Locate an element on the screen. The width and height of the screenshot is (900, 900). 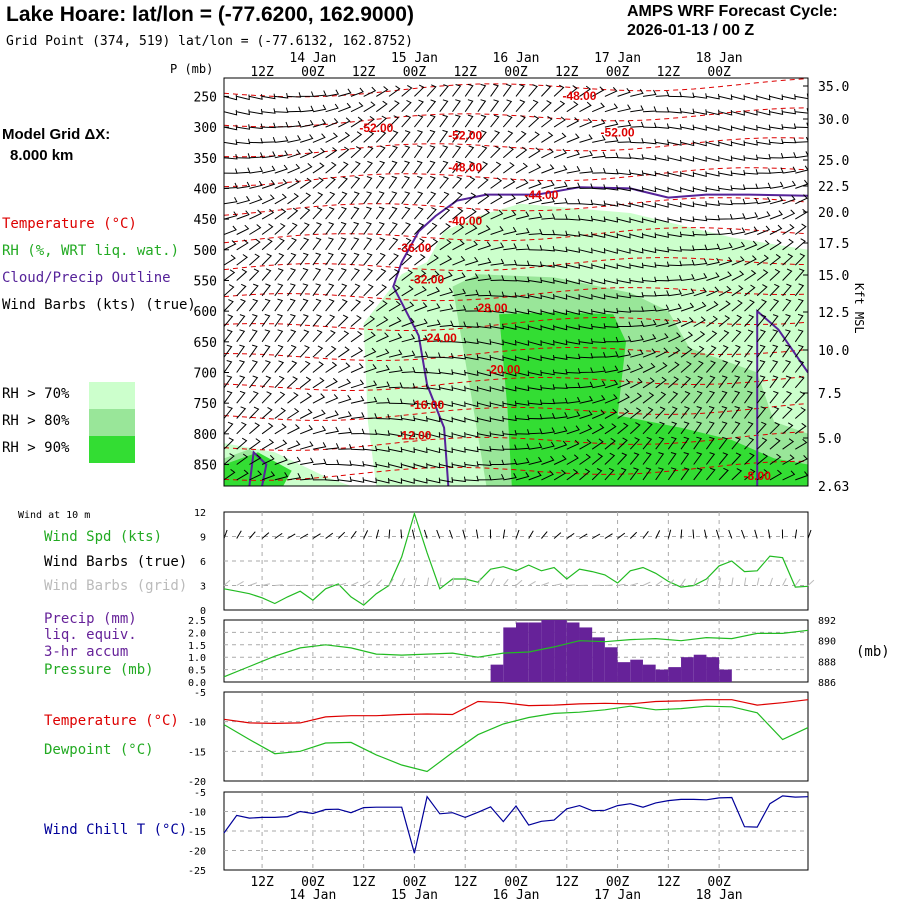
pressure-tick-label: 250 is located at coordinates (205, 97).